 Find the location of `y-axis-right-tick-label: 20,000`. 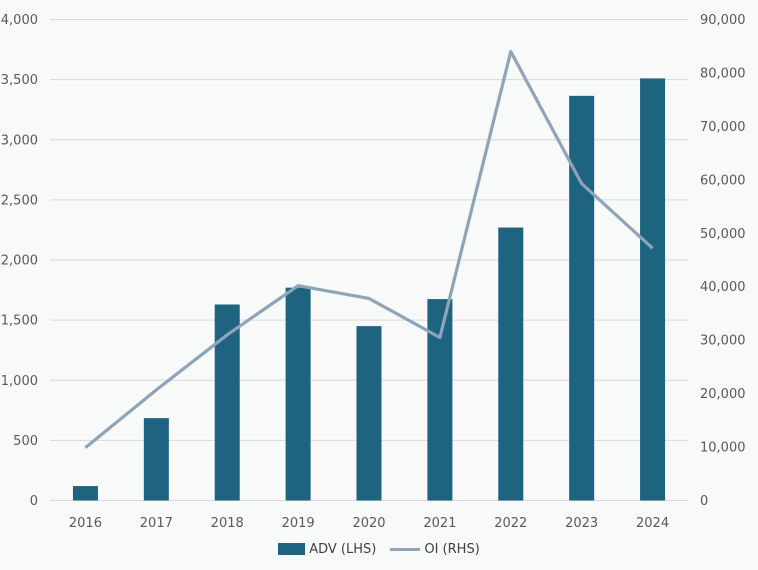

y-axis-right-tick-label: 20,000 is located at coordinates (723, 394).